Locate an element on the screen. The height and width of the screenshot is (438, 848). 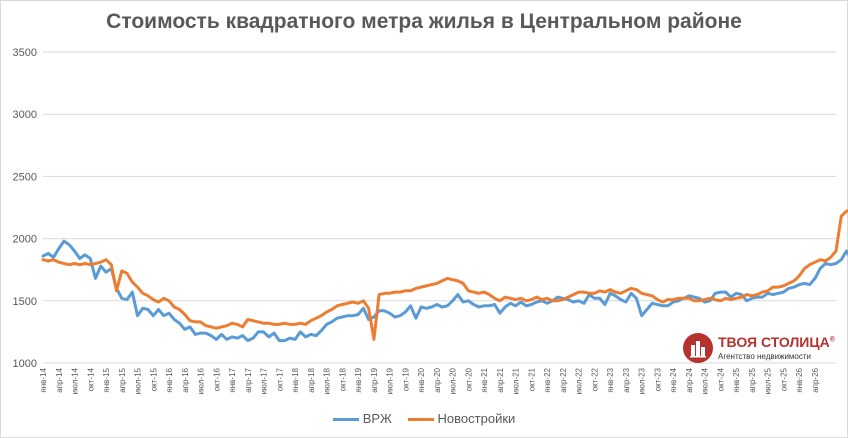
x-tick-label: апр-23 is located at coordinates (626, 379).